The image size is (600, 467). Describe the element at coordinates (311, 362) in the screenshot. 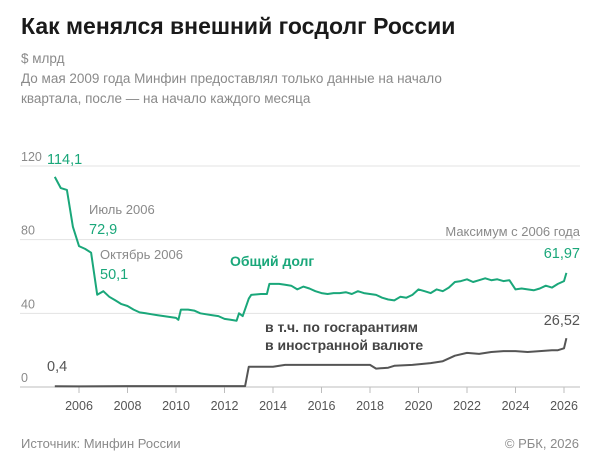

I see `guarantees-debt-line` at that location.